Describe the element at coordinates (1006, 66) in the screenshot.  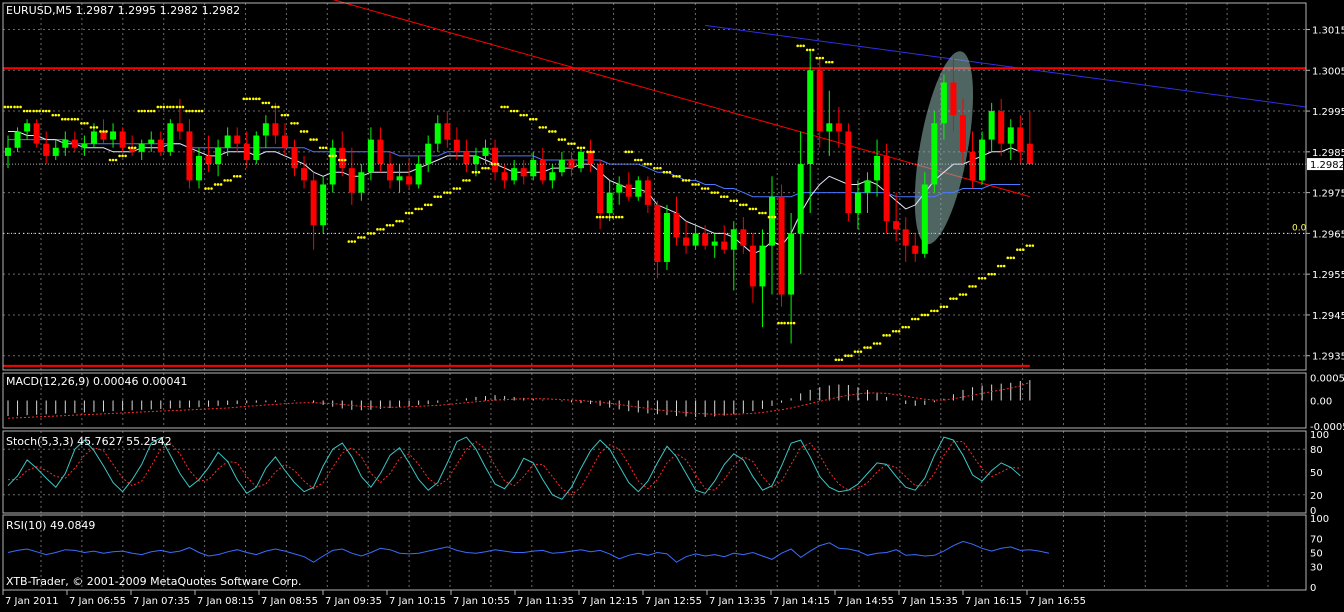
I see `trendline-descending-blue` at that location.